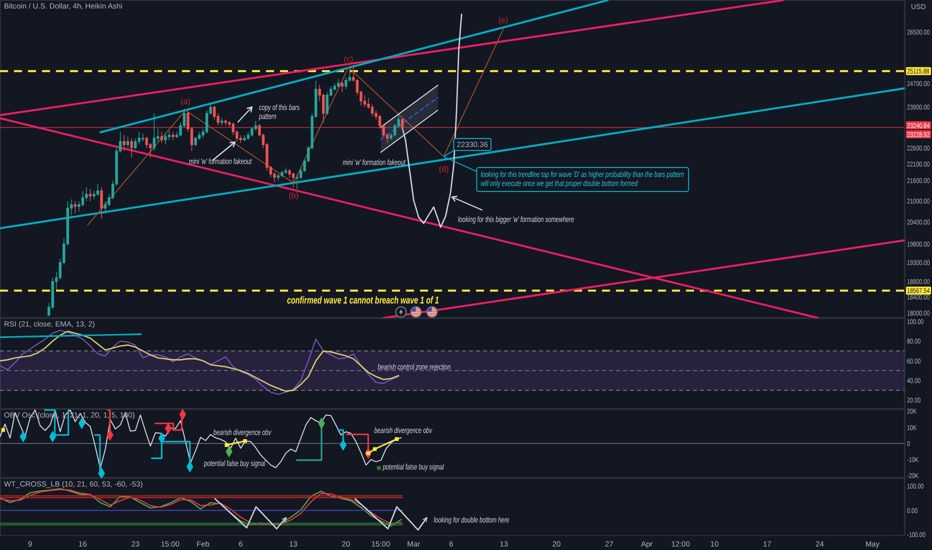 Image resolution: width=932 pixels, height=550 pixels. Describe the element at coordinates (293, 195) in the screenshot. I see `annotation: (b)` at that location.